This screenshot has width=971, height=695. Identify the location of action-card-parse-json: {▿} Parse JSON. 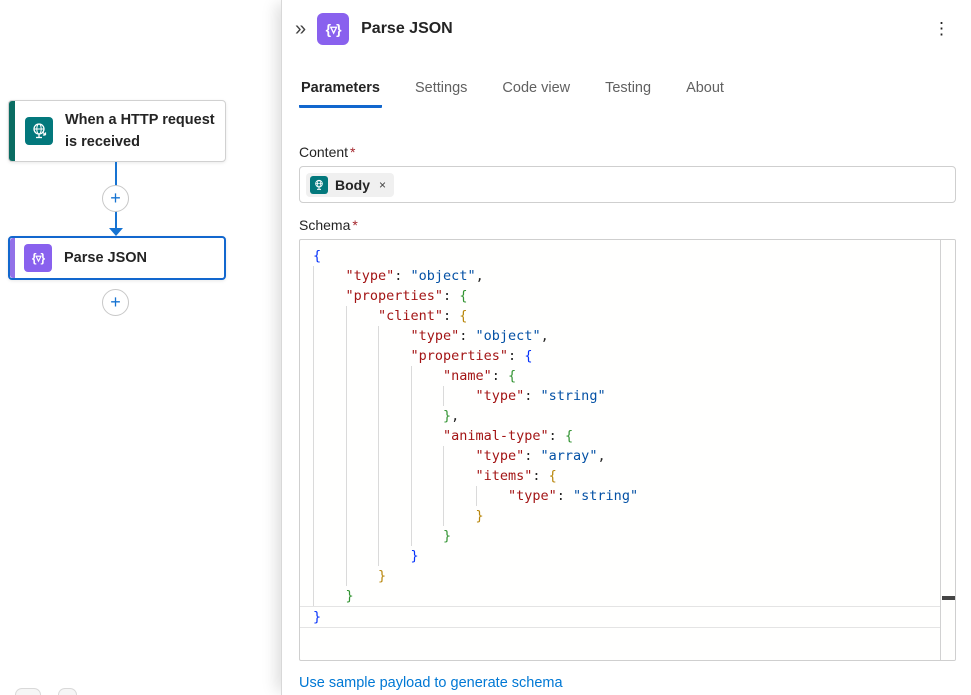
(117, 258).